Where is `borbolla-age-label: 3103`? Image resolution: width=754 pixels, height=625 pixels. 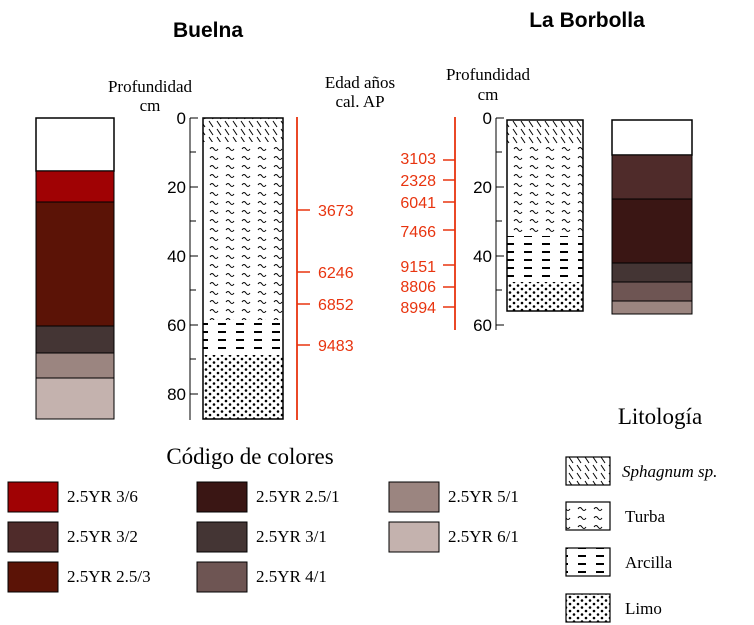 borbolla-age-label: 3103 is located at coordinates (418, 159).